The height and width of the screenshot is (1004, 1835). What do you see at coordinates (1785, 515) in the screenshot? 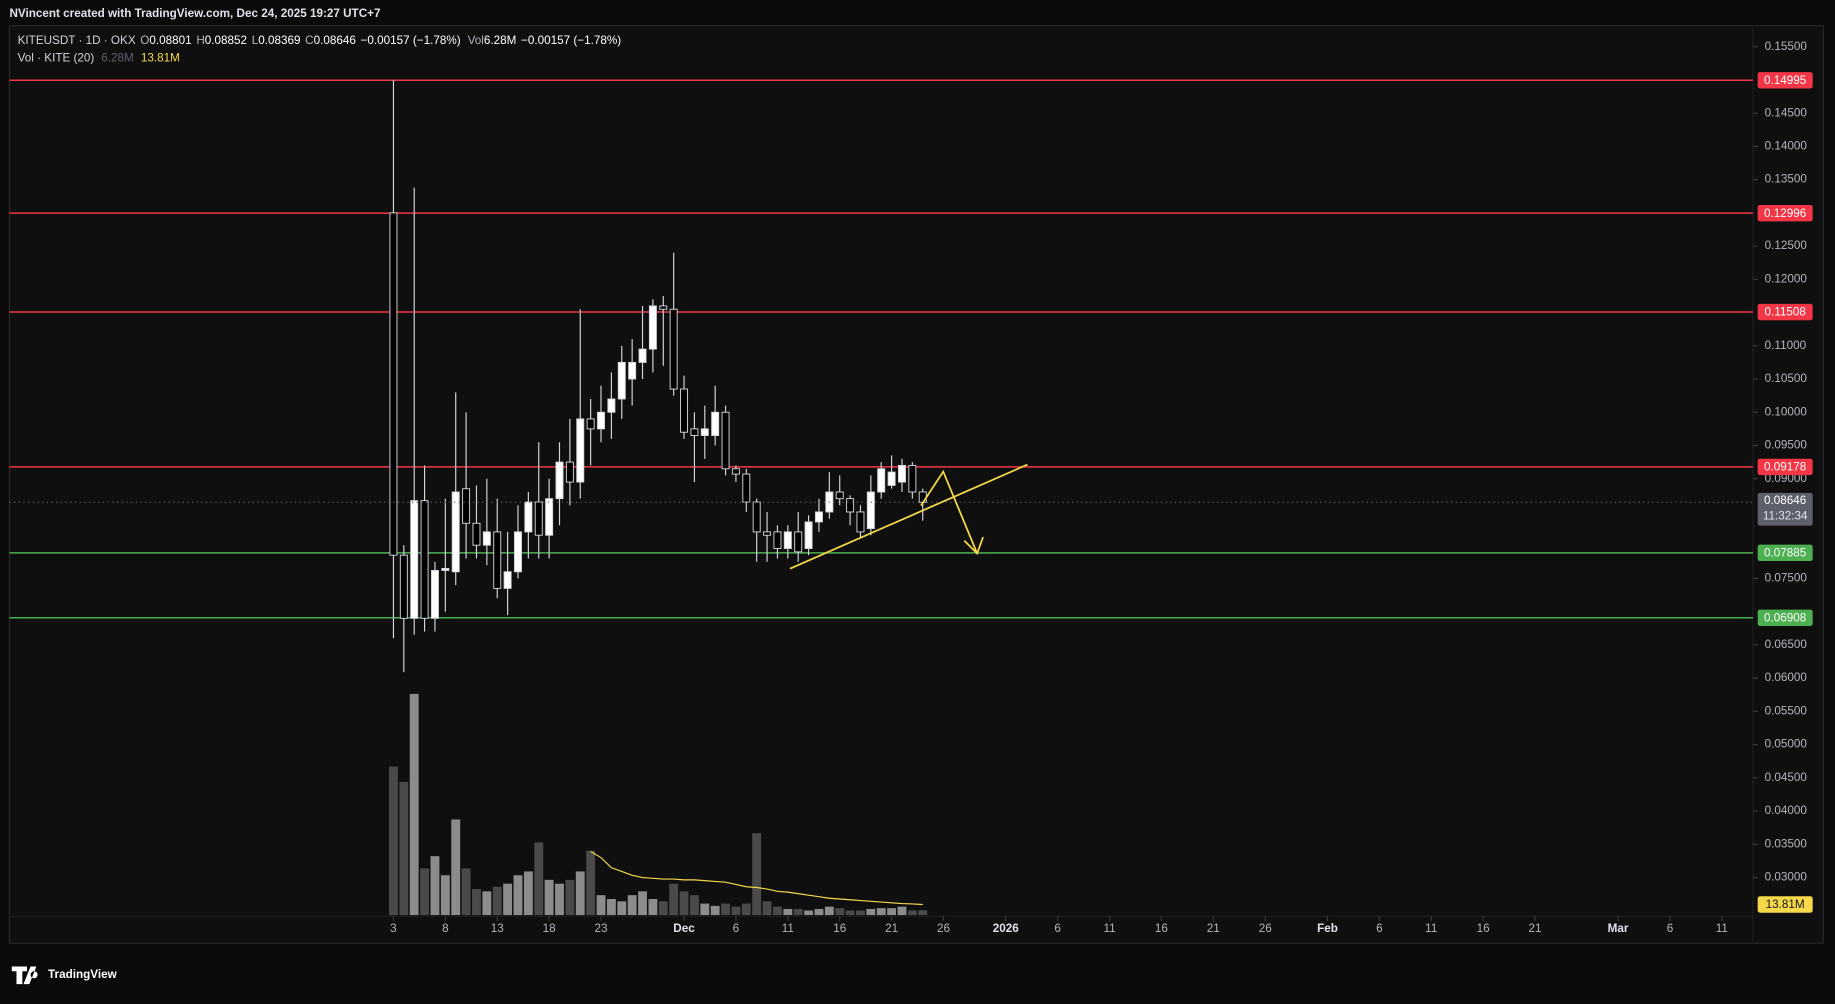
I see `countdown-label: 11:32:34` at bounding box center [1785, 515].